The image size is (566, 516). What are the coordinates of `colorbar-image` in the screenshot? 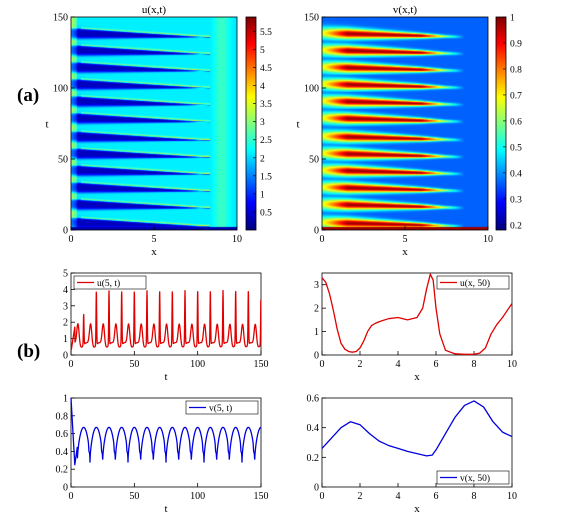 It's located at (501, 123).